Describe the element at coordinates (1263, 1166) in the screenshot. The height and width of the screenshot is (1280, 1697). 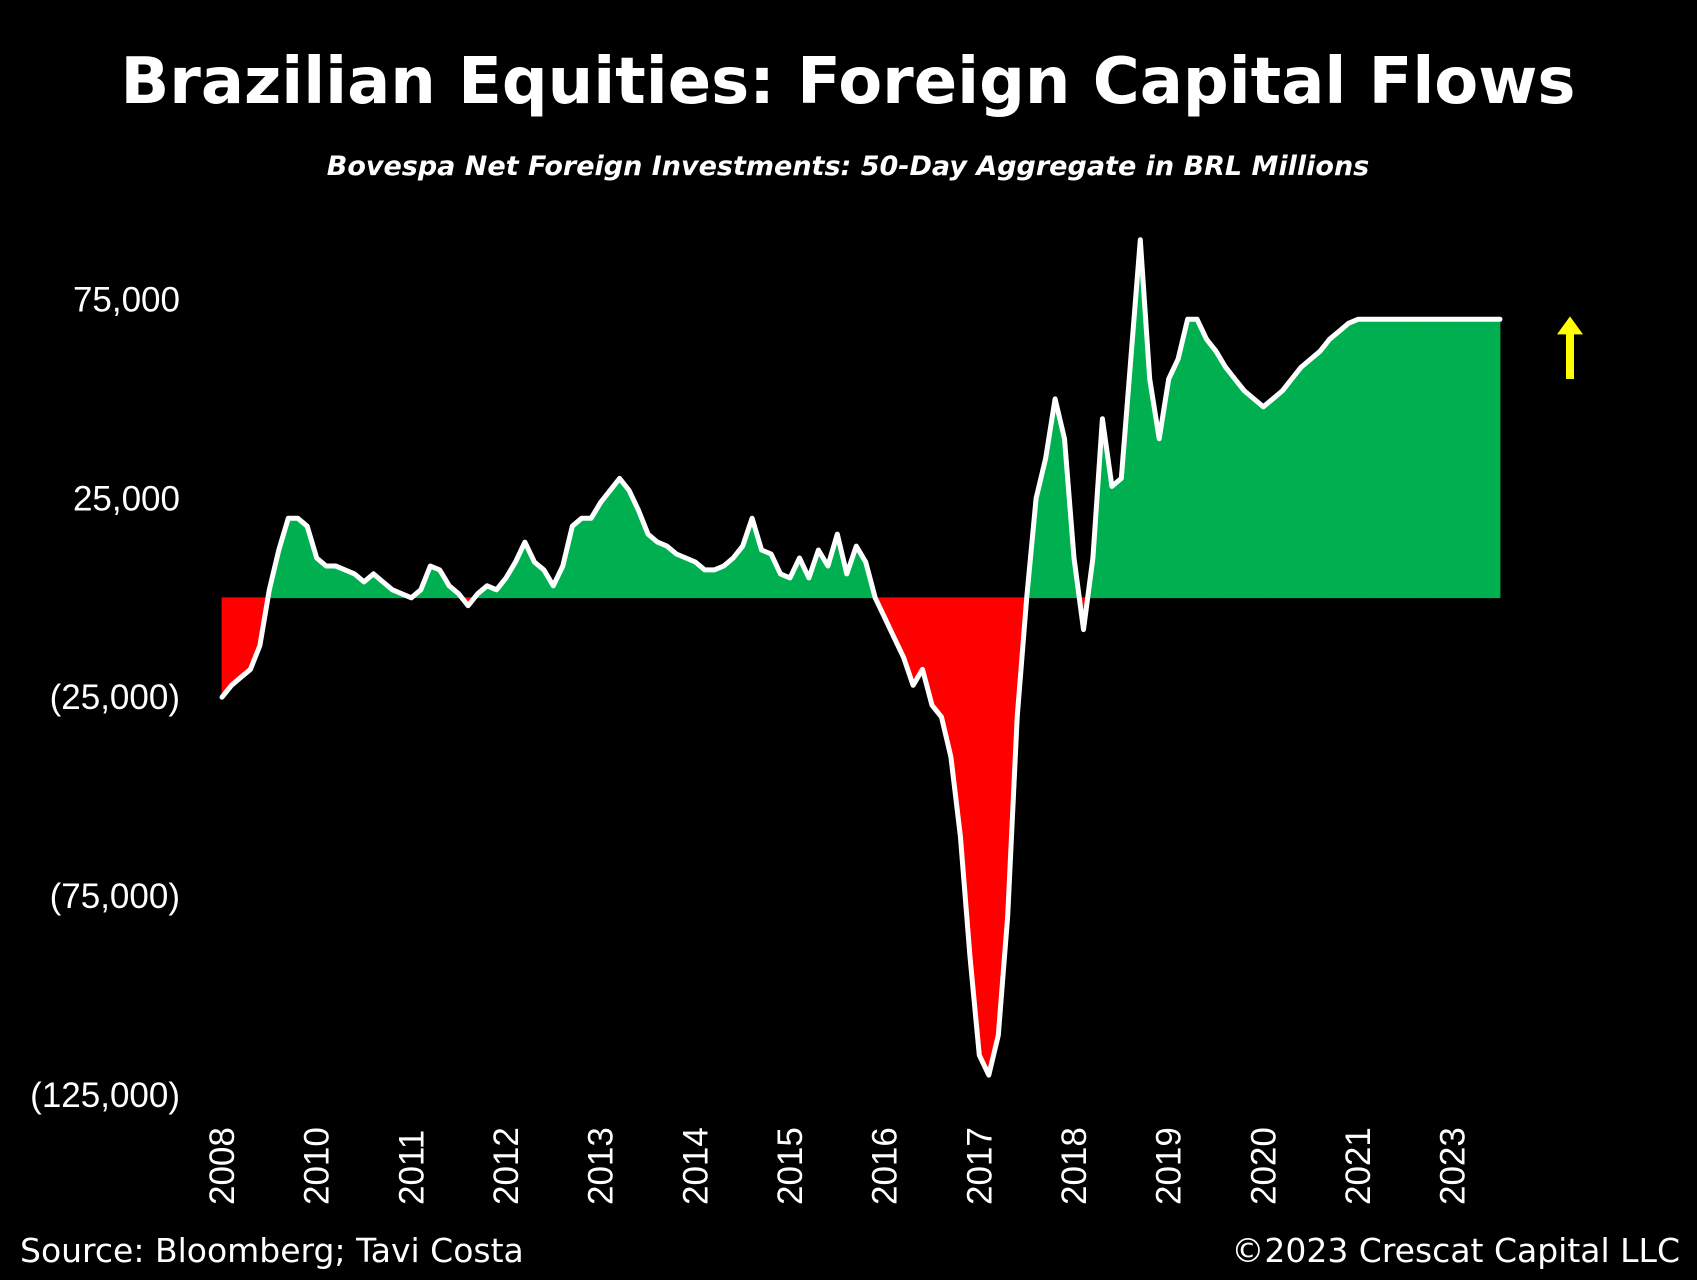
I see `x-tick-label: 2020` at that location.